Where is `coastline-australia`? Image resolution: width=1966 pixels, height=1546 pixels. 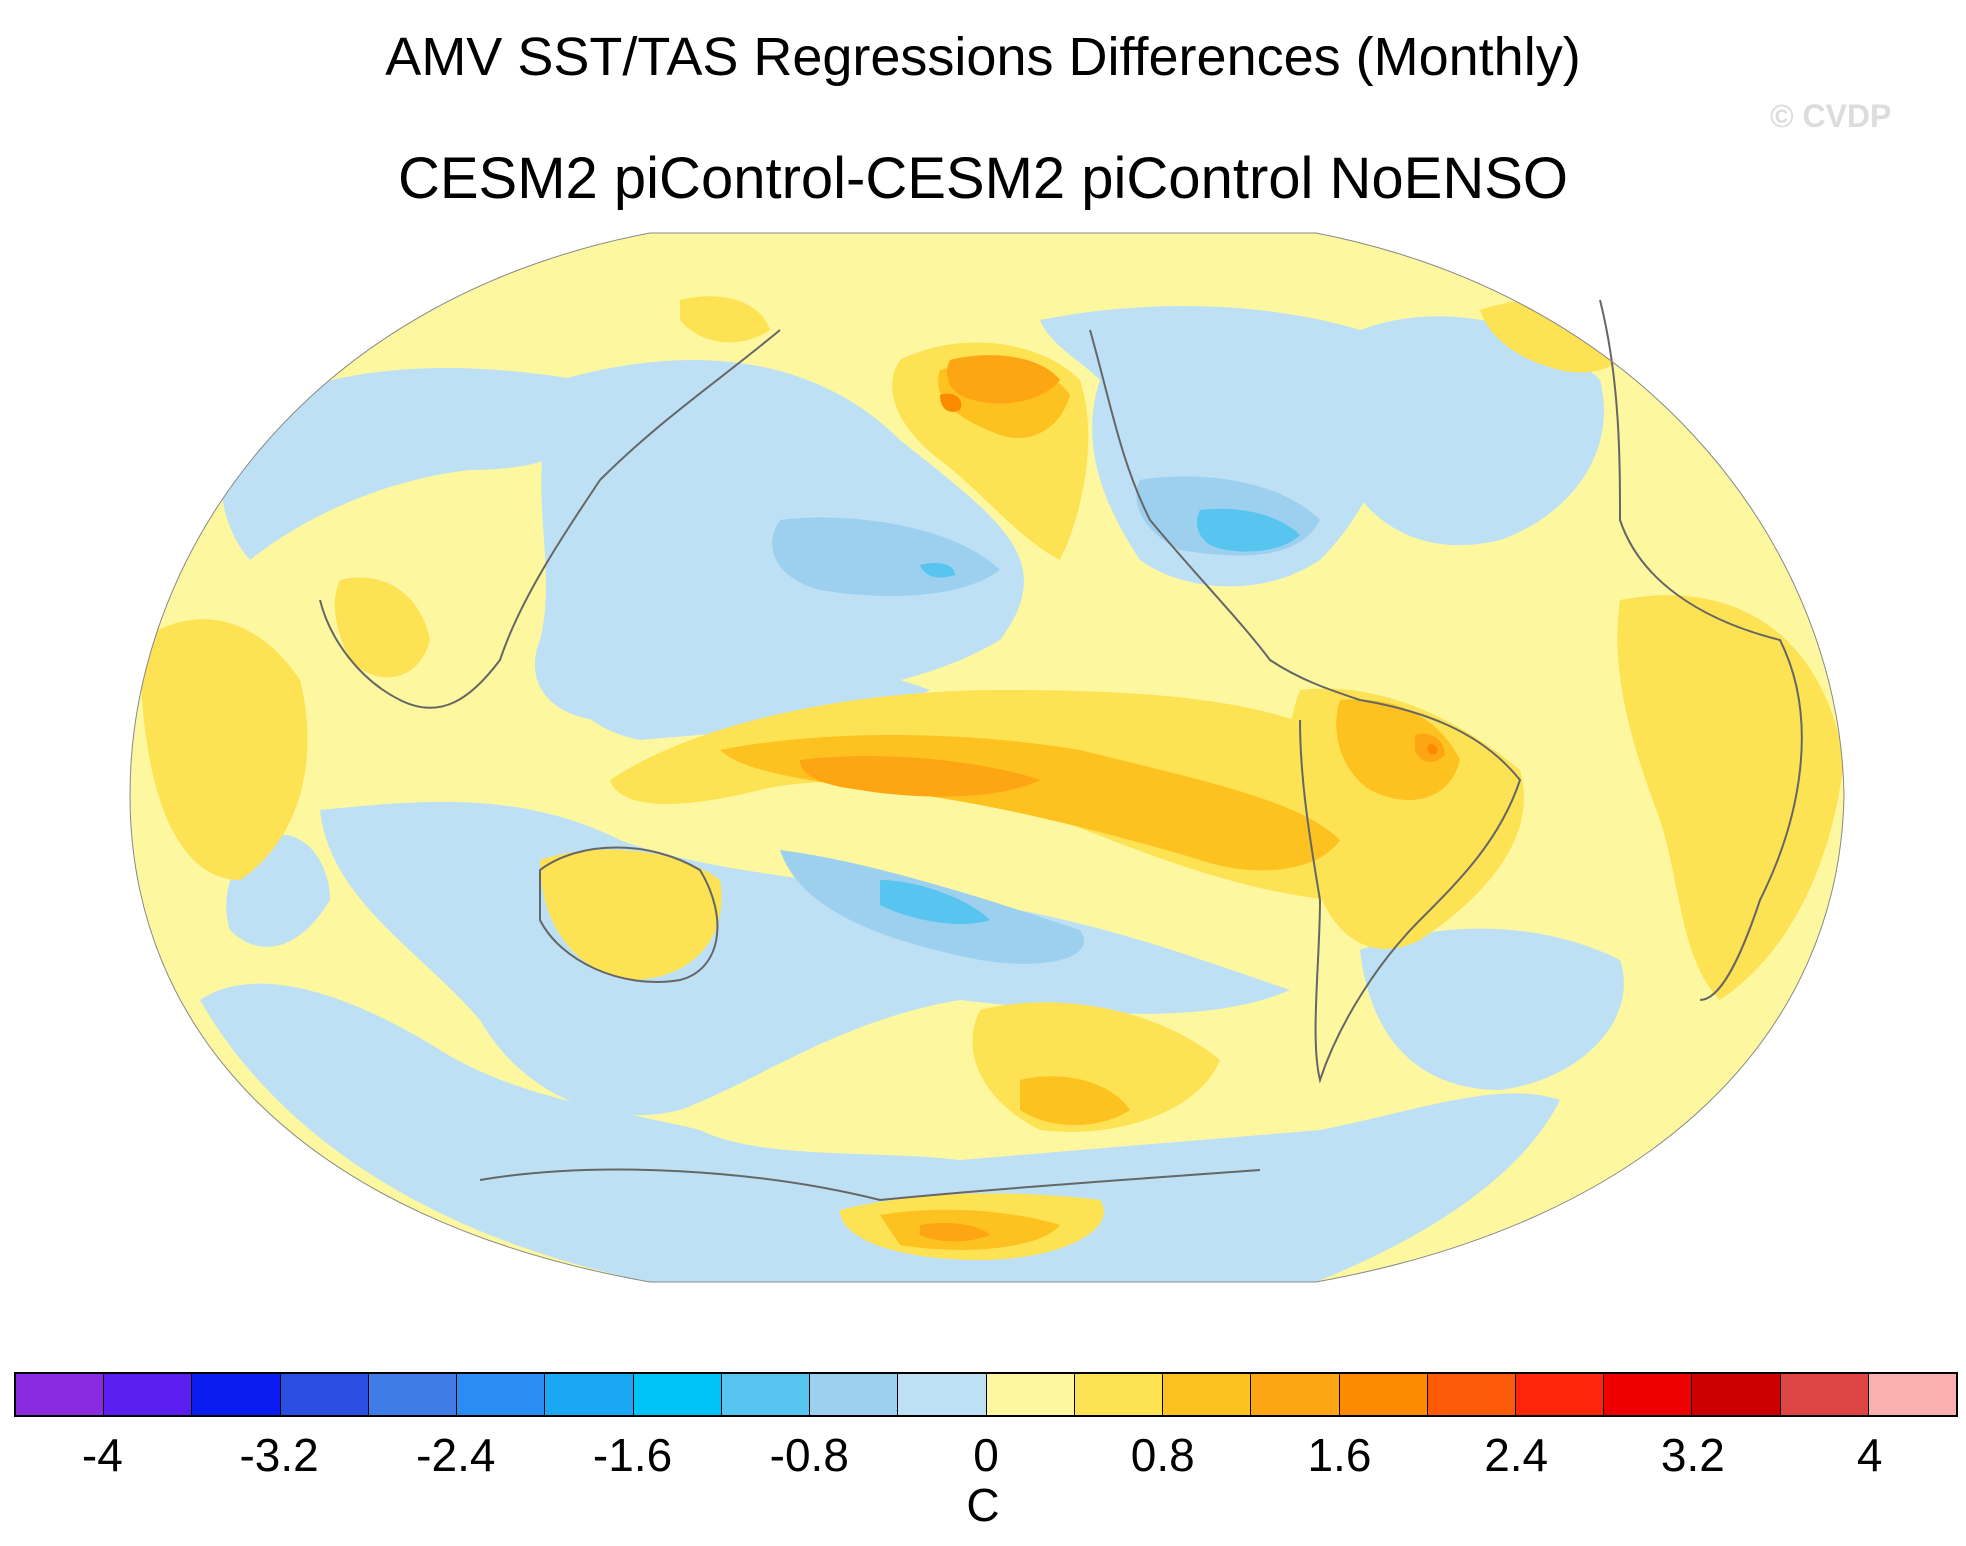 coastline-australia is located at coordinates (629, 914).